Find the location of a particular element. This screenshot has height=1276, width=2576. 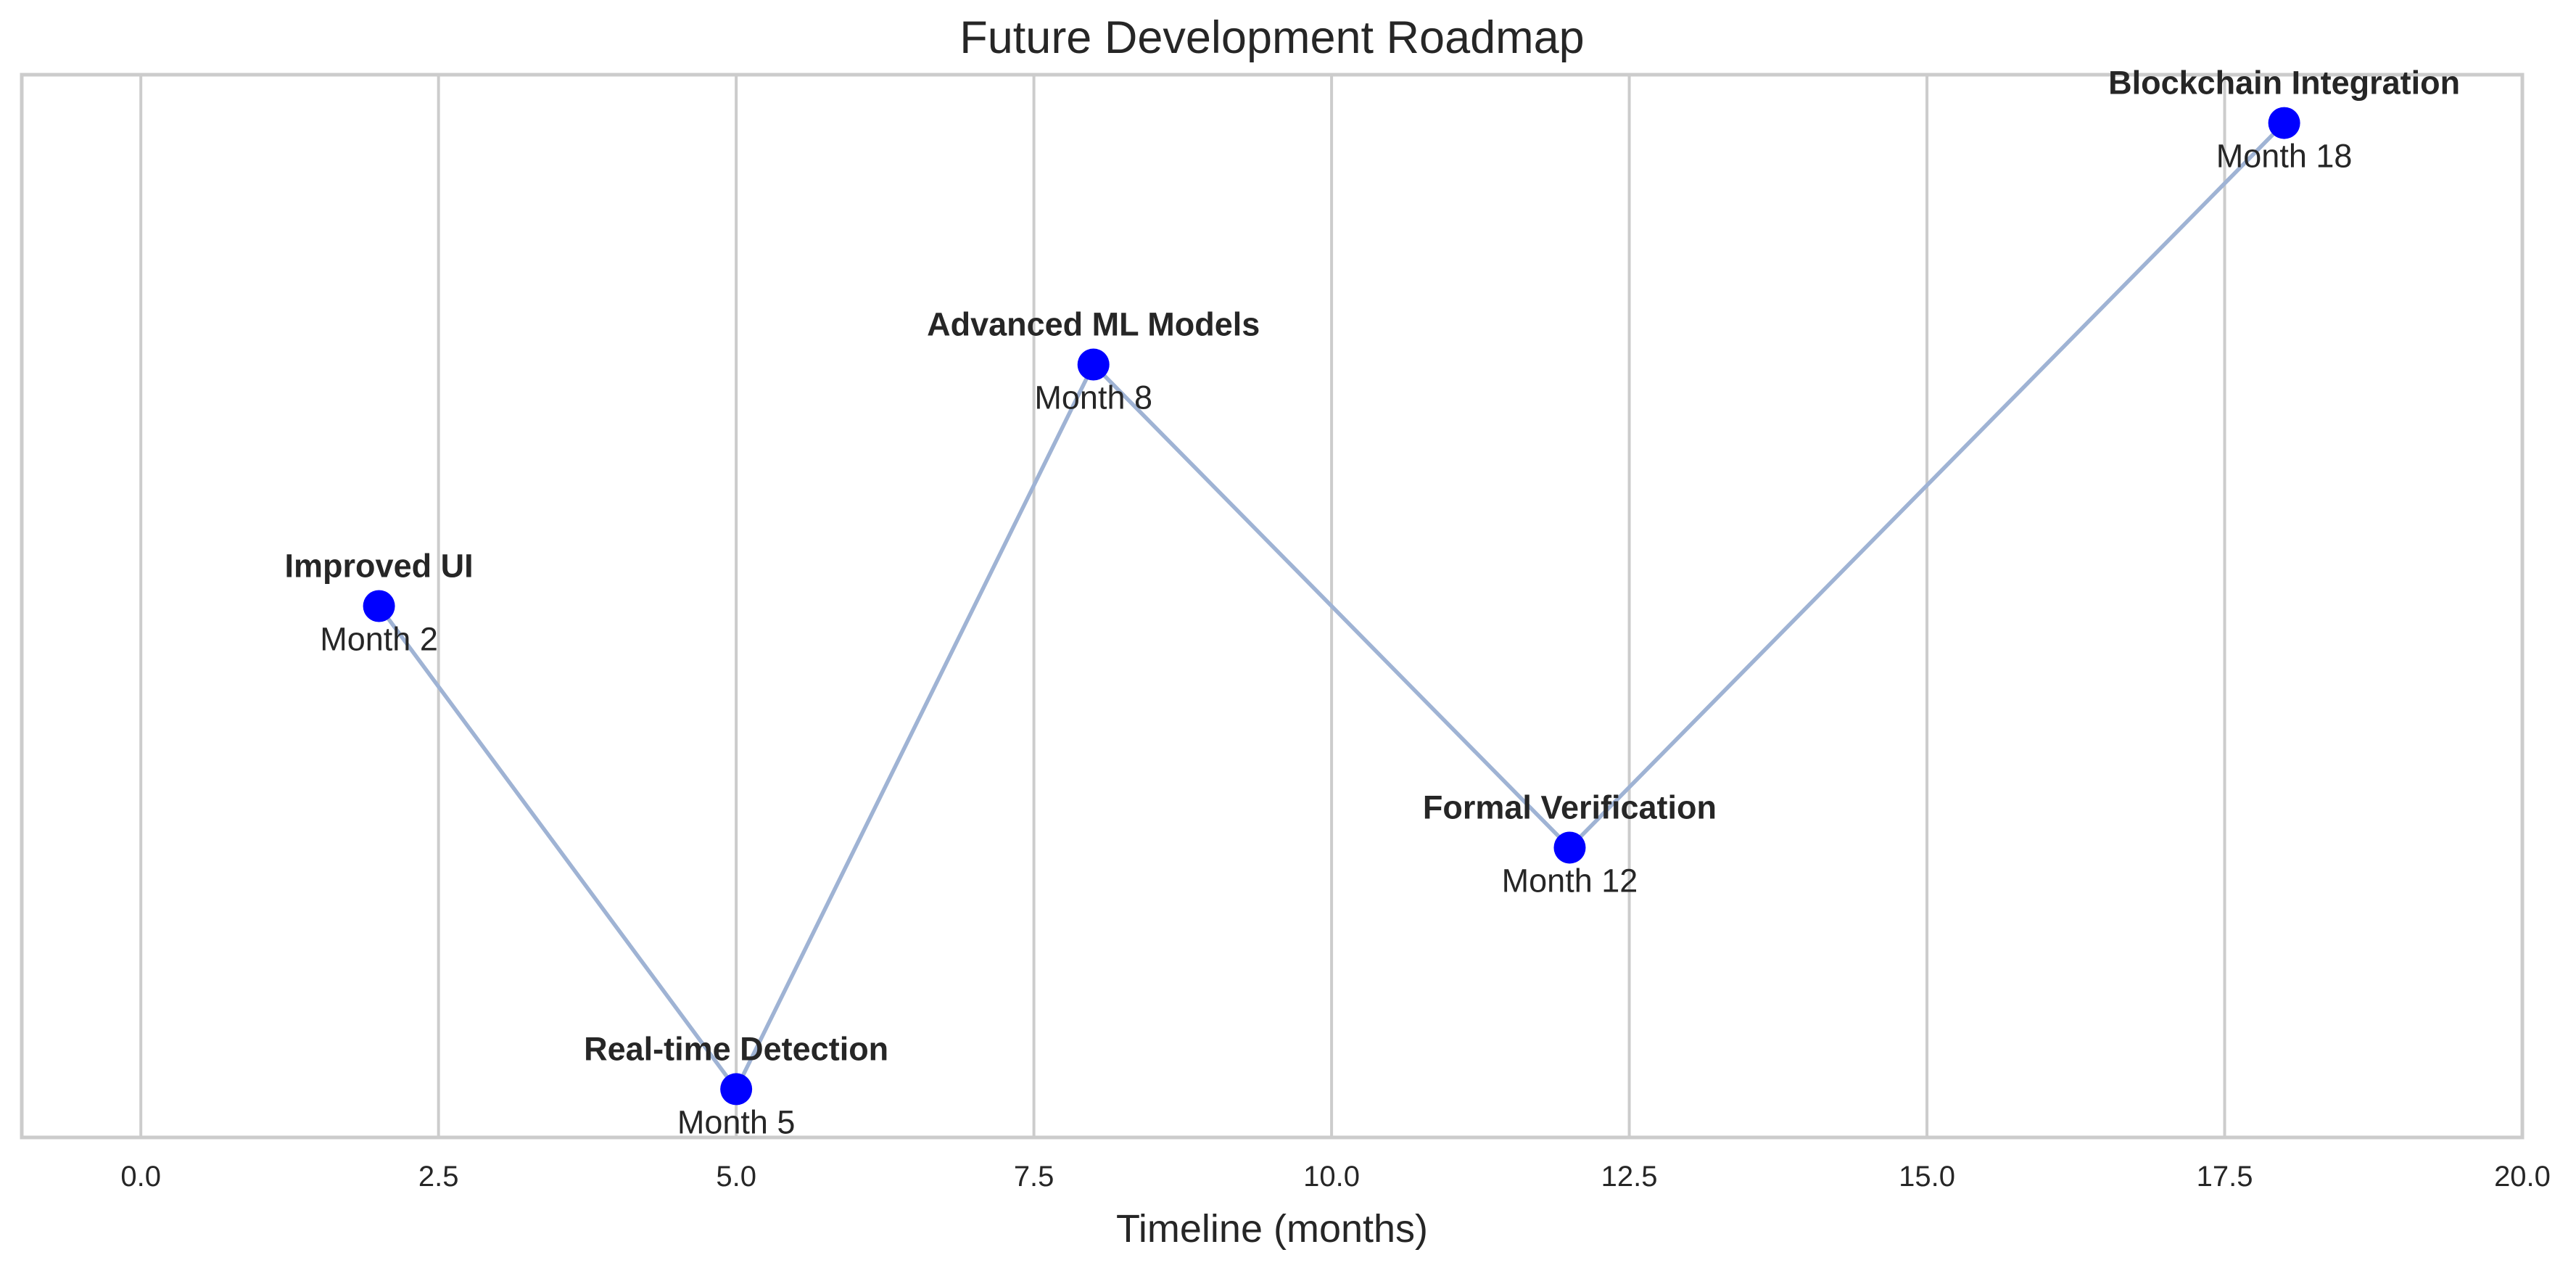

milestone-title: Real-time Detection is located at coordinates (736, 1048).